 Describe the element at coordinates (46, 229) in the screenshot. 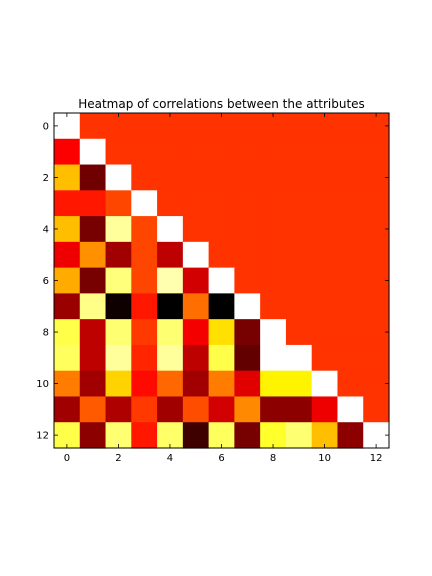

I see `y-tick-label: 4` at that location.